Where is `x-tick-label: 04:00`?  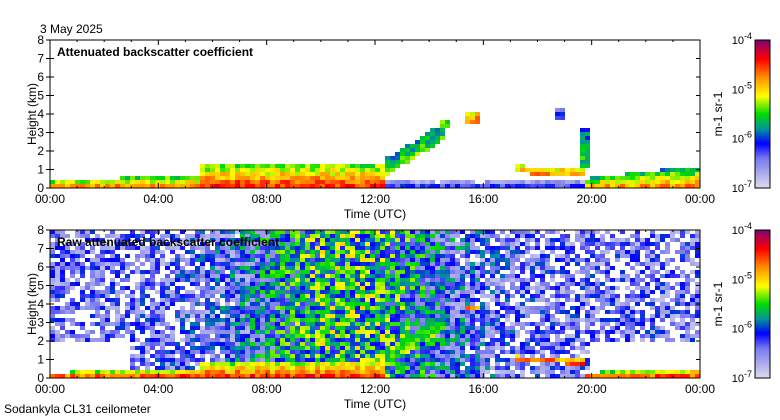
x-tick-label: 04:00 is located at coordinates (158, 389).